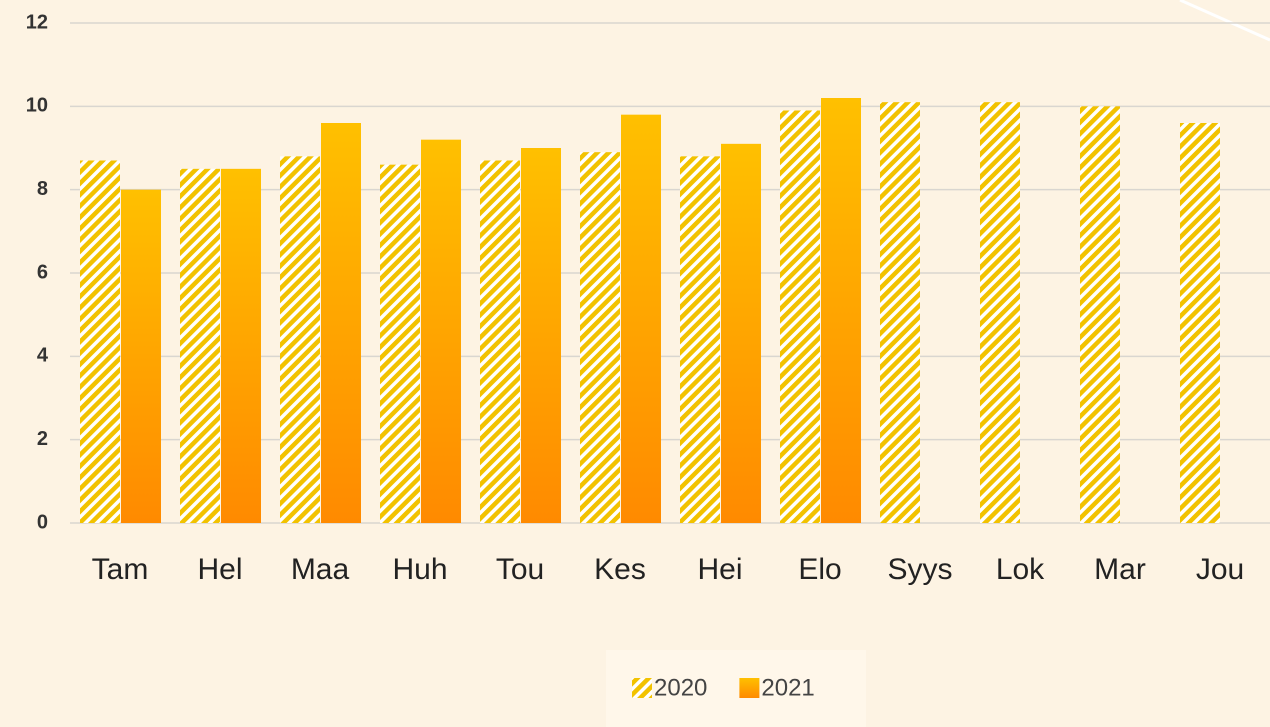 The image size is (1270, 727). I want to click on x-tick-label: Tou, so click(520, 569).